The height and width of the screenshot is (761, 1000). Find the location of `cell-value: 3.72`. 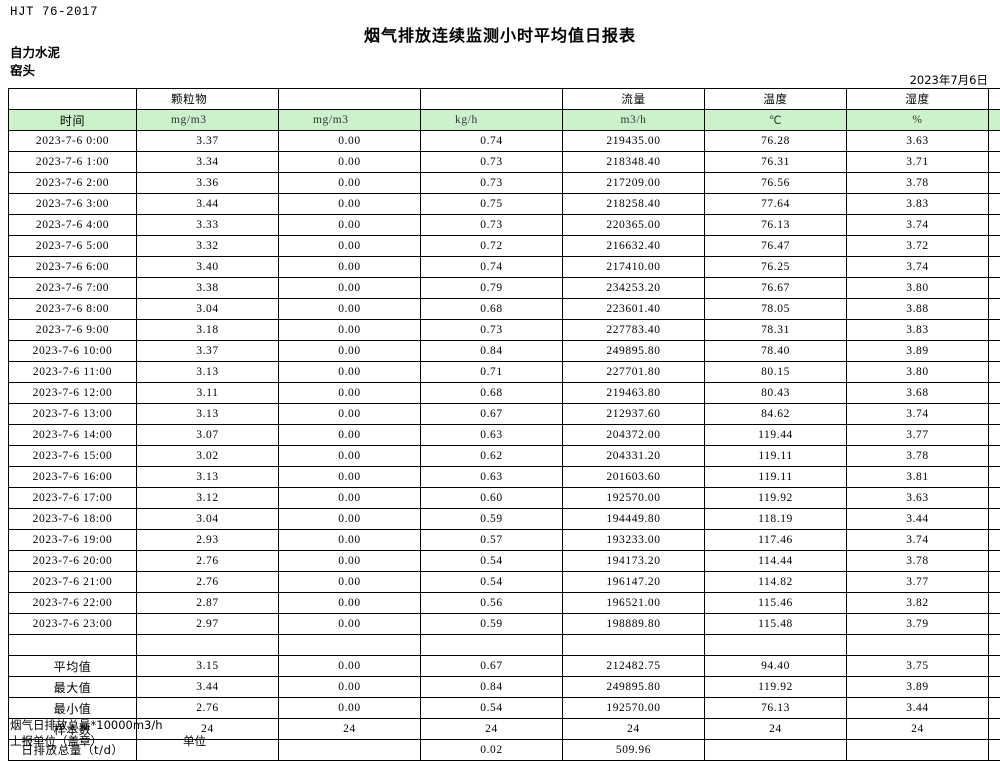

cell-value: 3.72 is located at coordinates (918, 246).